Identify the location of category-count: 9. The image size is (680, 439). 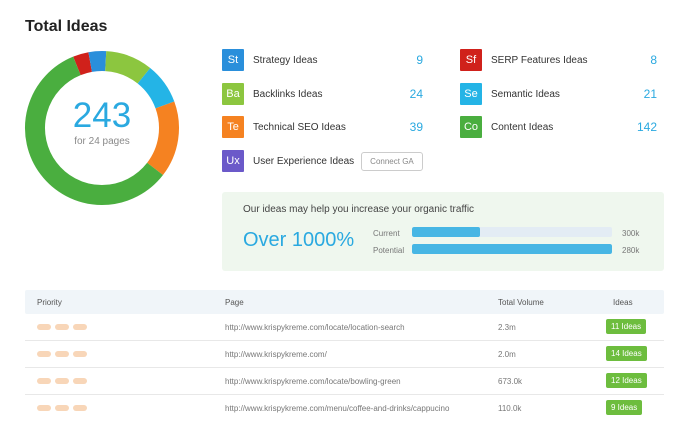
(419, 60).